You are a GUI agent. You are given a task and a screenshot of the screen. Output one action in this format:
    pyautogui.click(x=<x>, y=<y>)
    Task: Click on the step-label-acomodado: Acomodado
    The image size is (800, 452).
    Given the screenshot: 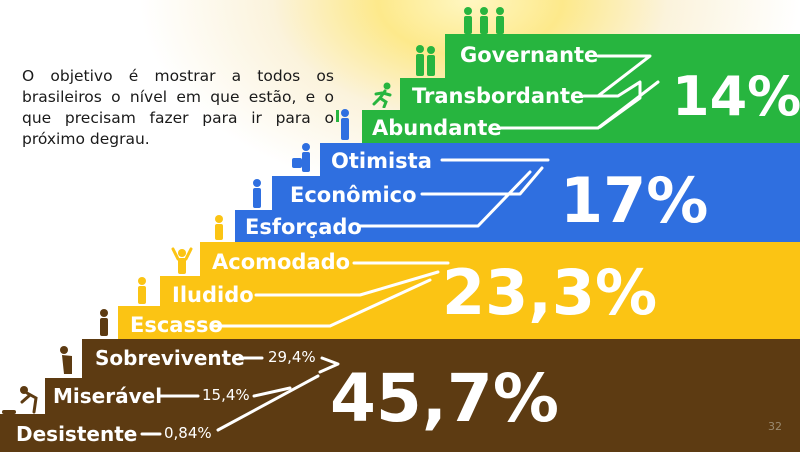 What is the action you would take?
    pyautogui.click(x=281, y=262)
    